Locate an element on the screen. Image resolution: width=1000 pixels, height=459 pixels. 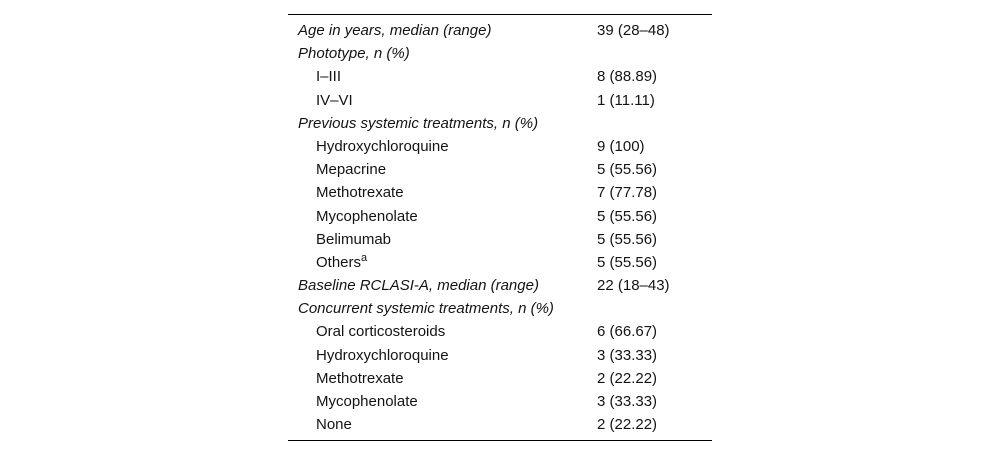
table-row: Methotrexate 2 (22.22) is located at coordinates (500, 378).